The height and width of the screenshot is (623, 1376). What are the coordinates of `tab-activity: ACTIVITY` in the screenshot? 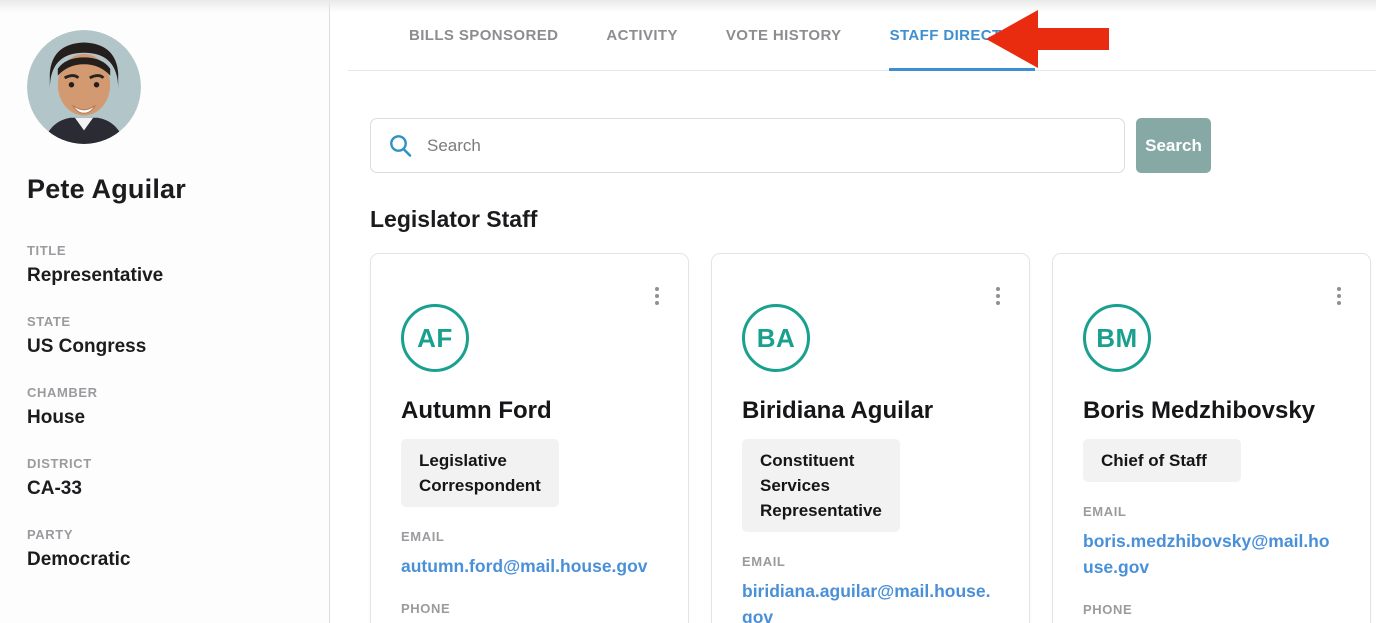 It's located at (642, 35).